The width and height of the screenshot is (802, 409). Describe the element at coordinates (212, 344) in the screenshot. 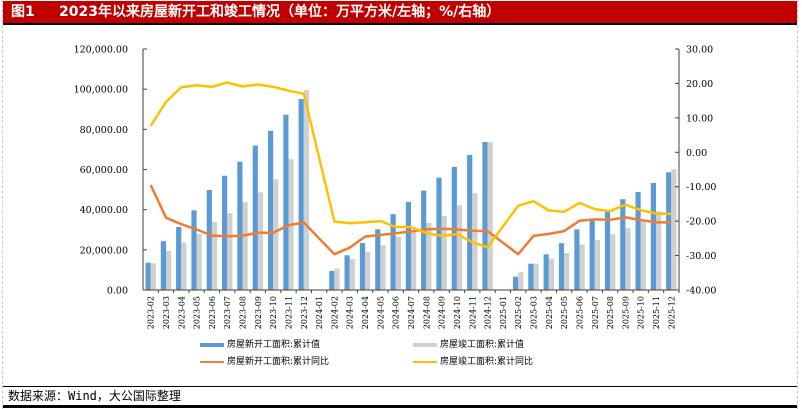

I see `legend-swatch-blue-bar` at that location.